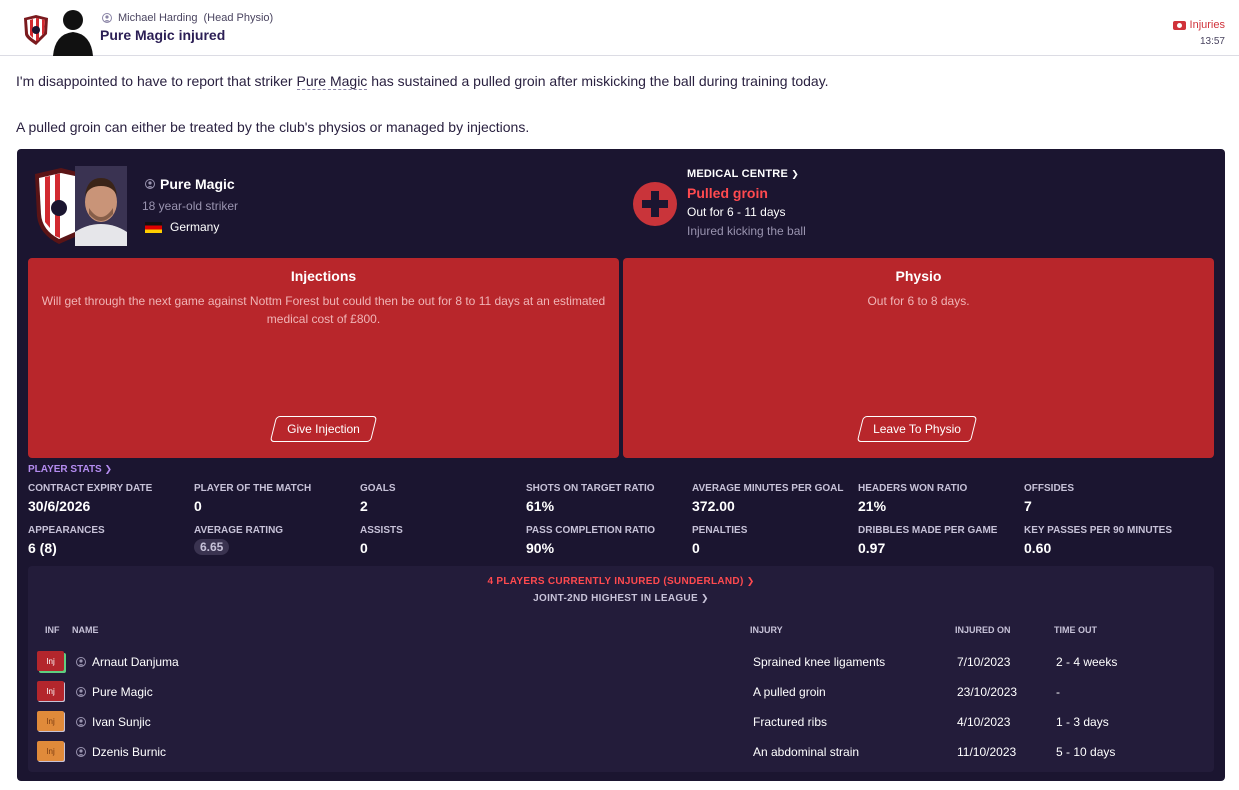 This screenshot has height=790, width=1239. What do you see at coordinates (56, 206) in the screenshot?
I see `player-club-crest-icon` at bounding box center [56, 206].